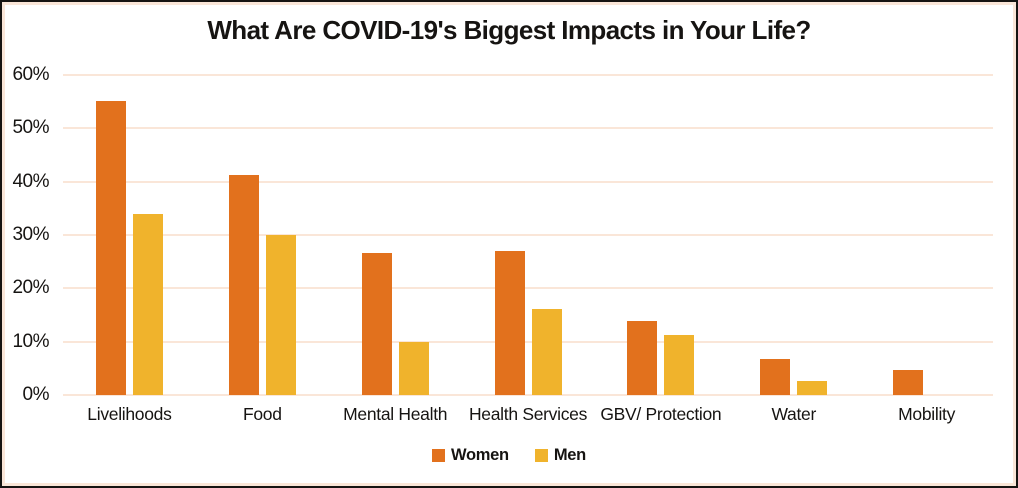 The image size is (1018, 488). What do you see at coordinates (927, 414) in the screenshot?
I see `x-category-label-mobility: Mobility` at bounding box center [927, 414].